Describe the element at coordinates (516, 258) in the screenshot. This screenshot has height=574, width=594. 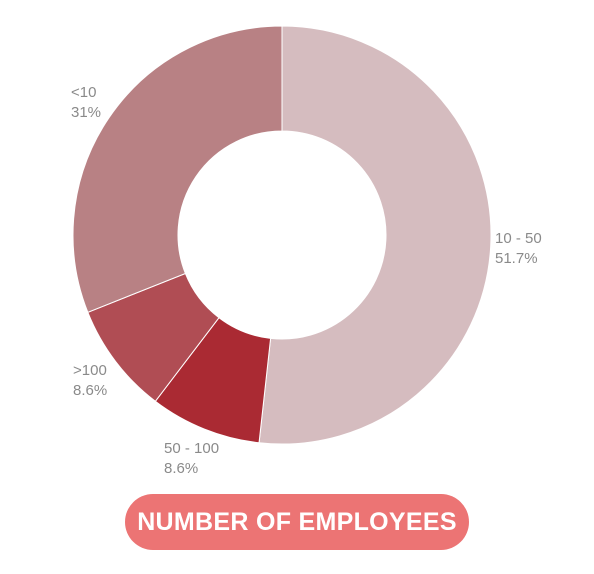
I see `slice-value-label-0: 51.7%` at that location.